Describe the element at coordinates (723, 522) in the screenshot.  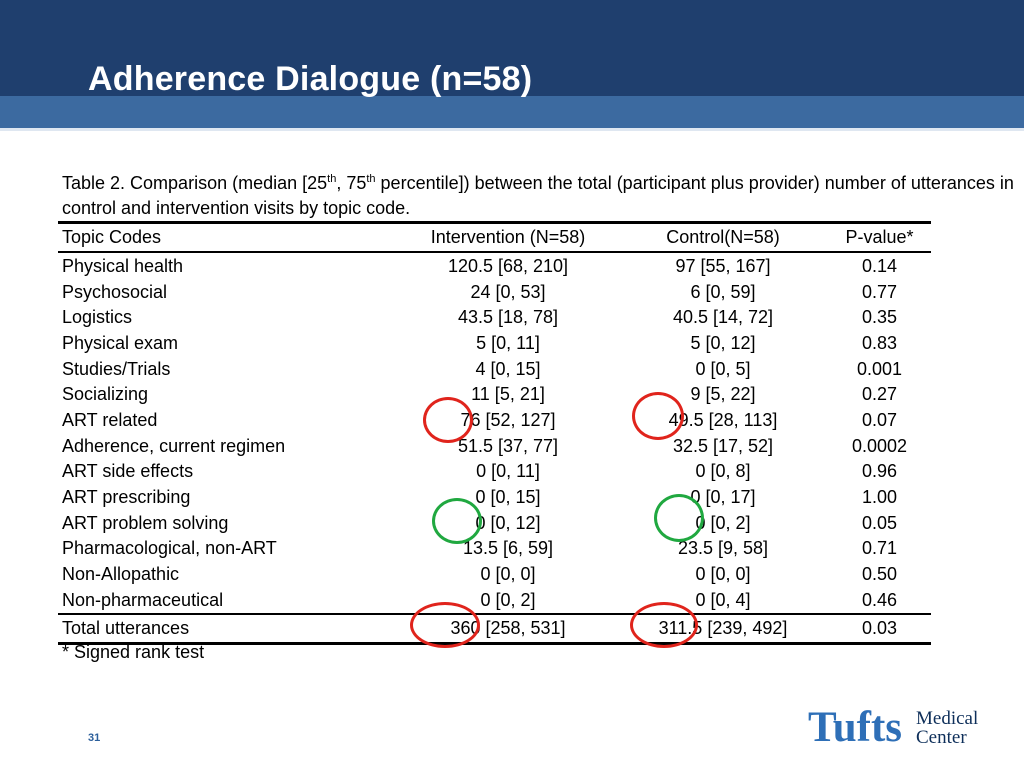
I see `control-cell: 0 [0, 2]` at that location.